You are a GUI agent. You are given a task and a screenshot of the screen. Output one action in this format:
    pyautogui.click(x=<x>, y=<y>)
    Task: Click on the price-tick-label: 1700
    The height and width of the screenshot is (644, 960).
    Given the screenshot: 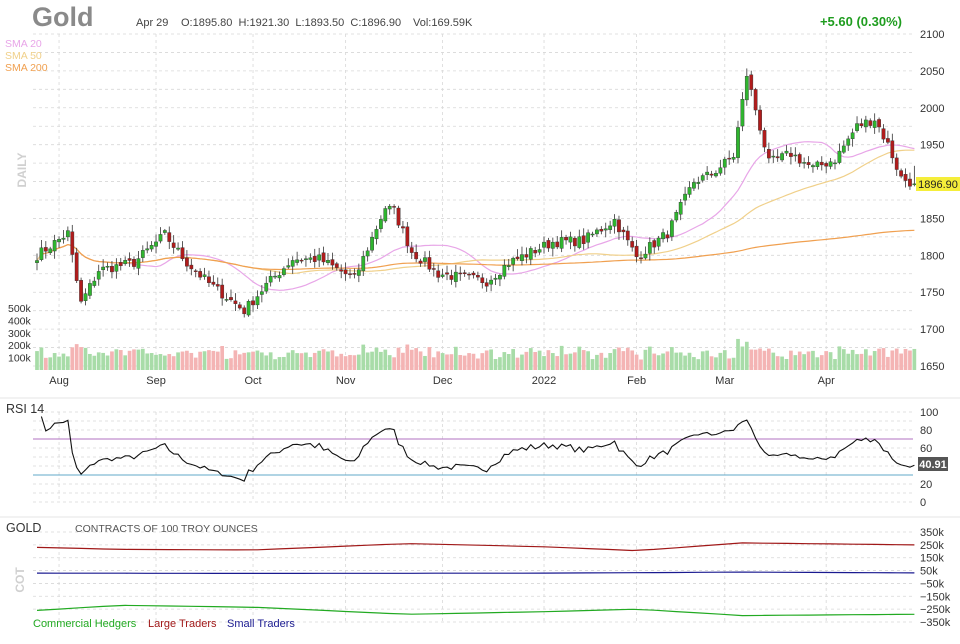 What is the action you would take?
    pyautogui.click(x=932, y=330)
    